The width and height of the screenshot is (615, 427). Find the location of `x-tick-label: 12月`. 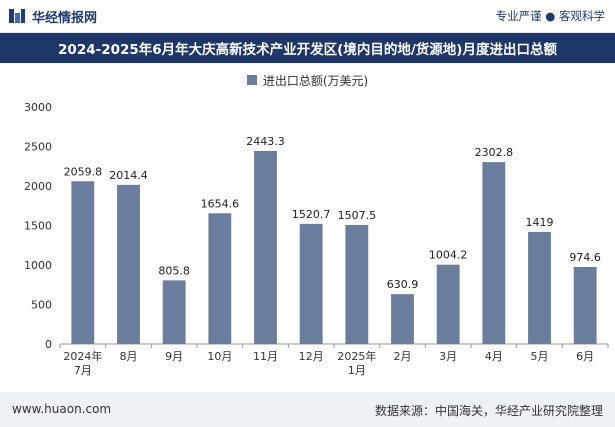

x-tick-label: 12月 is located at coordinates (311, 356).